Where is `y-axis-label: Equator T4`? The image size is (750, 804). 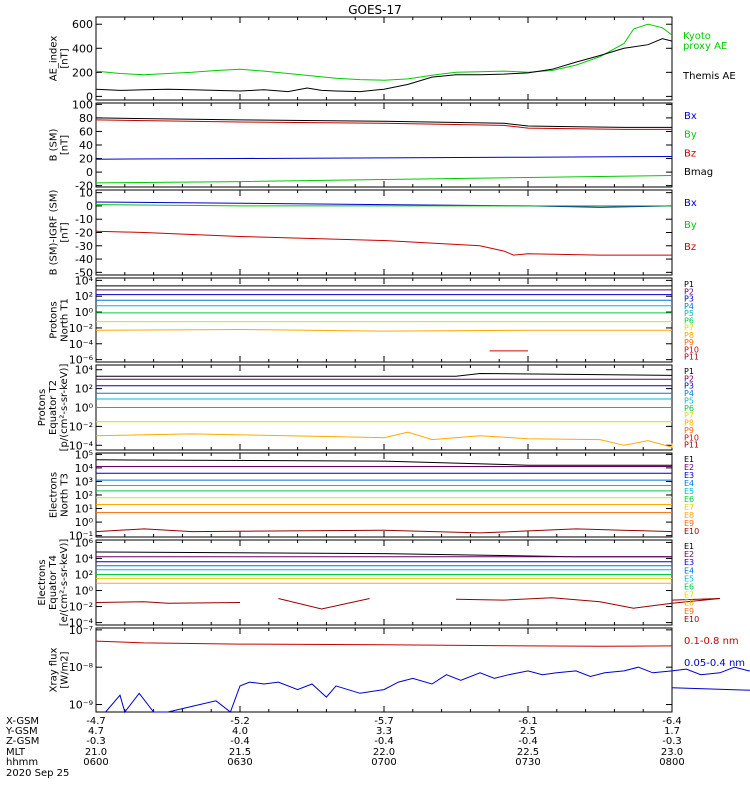
y-axis-label: Equator T4 is located at coordinates (53, 582).